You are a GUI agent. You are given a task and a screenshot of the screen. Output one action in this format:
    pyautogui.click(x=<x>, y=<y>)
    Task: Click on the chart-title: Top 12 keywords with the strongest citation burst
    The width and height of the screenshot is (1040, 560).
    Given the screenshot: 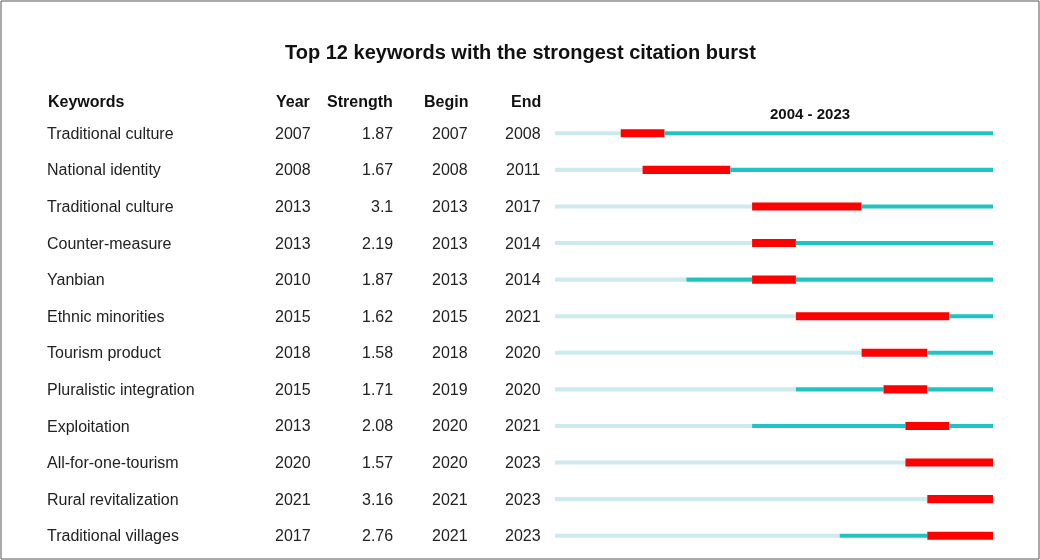 What is the action you would take?
    pyautogui.click(x=521, y=52)
    